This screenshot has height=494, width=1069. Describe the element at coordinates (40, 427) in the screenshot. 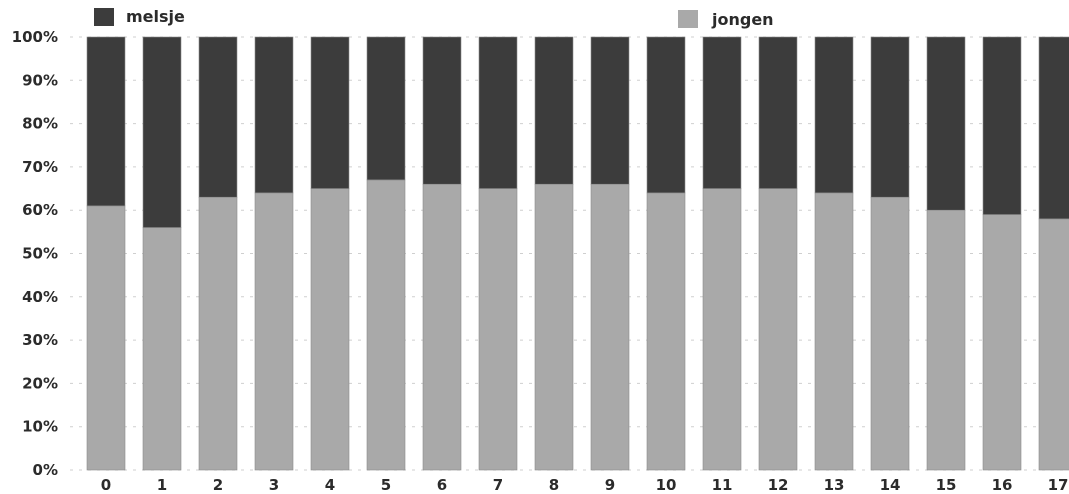

I see `y-tick-label: 10%` at that location.